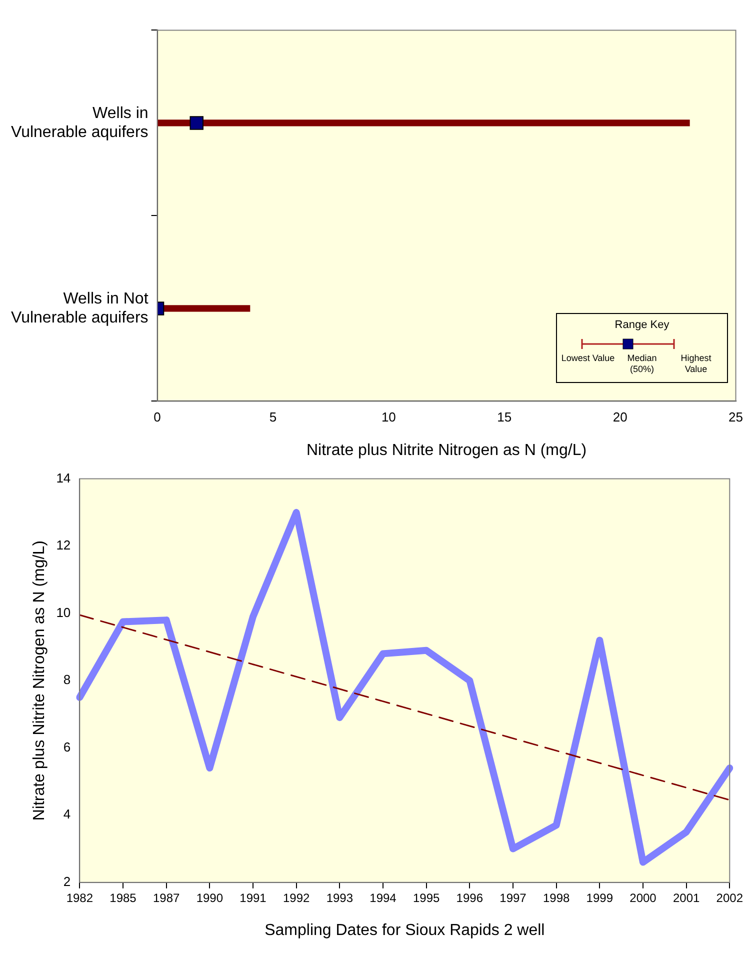 This screenshot has height=967, width=754. What do you see at coordinates (556, 897) in the screenshot?
I see `x-tick-label: 1998` at bounding box center [556, 897].